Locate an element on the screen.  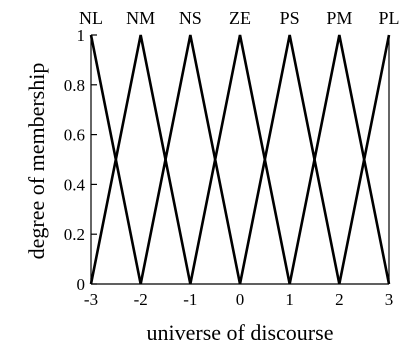
series-line-pl is located at coordinates (364, 159).